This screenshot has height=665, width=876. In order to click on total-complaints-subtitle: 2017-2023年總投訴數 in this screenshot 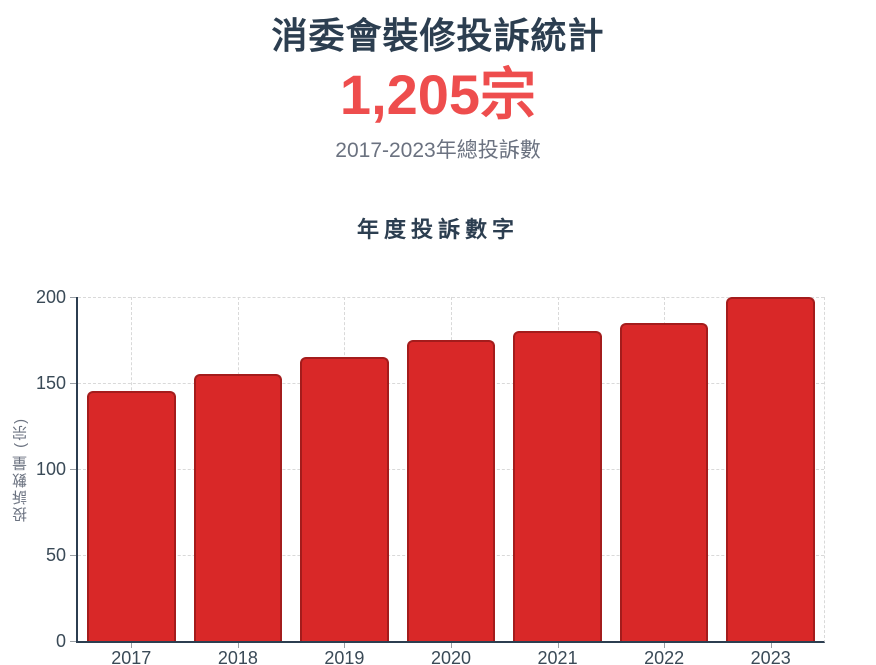, I will do `click(438, 150)`.